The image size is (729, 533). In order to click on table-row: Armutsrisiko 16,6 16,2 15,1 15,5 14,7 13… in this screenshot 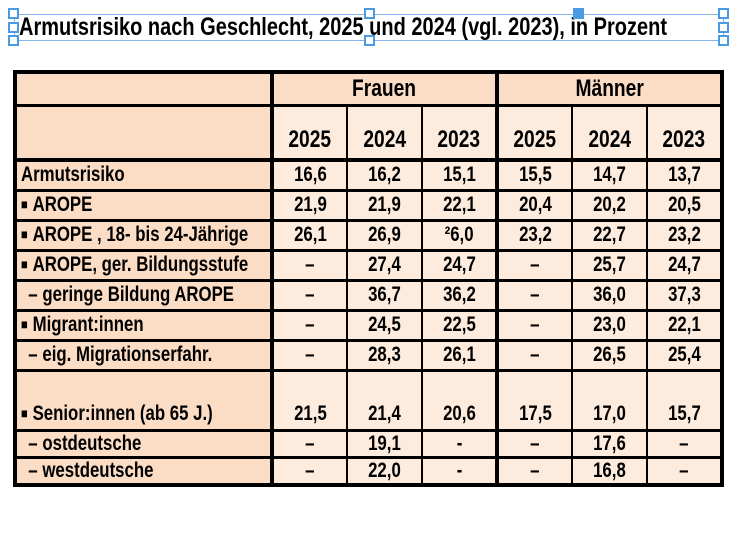, I will do `click(368, 175)`.